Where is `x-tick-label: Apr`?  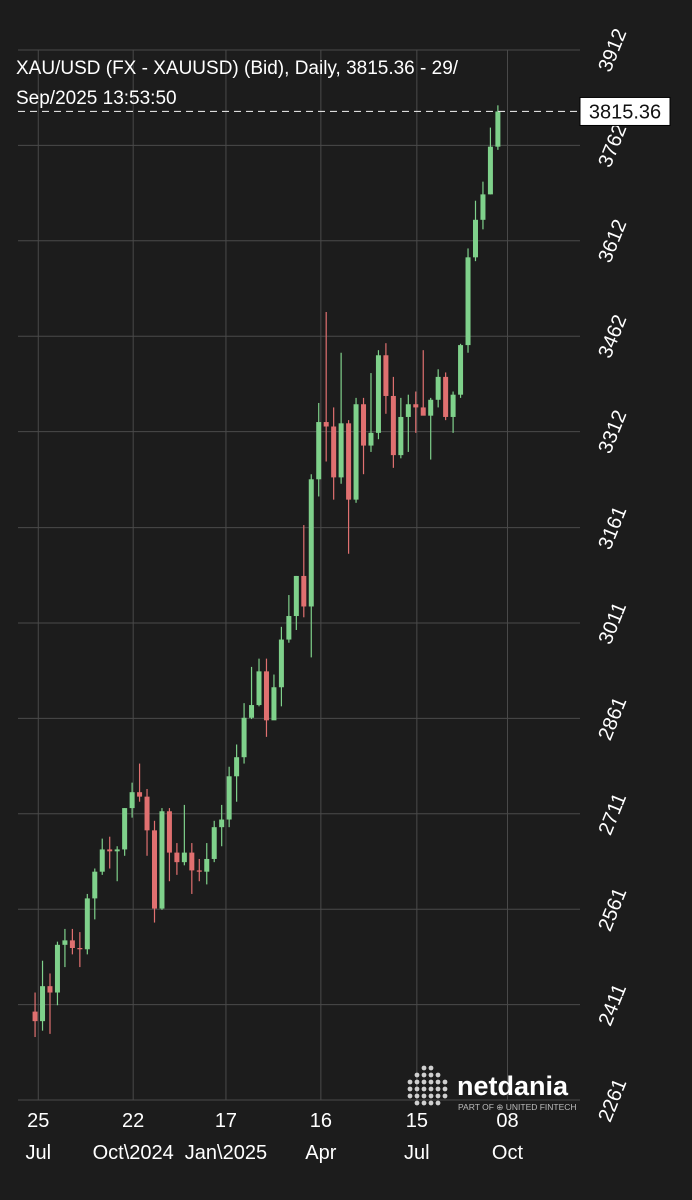
x-tick-label: Apr is located at coordinates (320, 1153).